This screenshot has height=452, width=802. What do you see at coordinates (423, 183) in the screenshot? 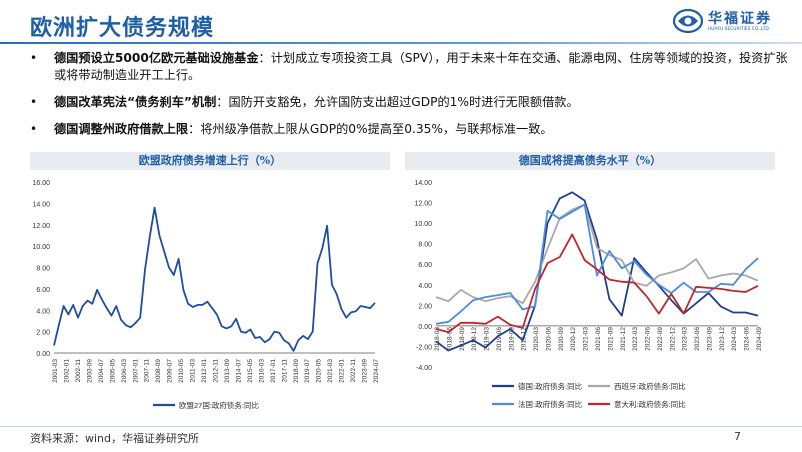
I see `y-tick-label: 14.00` at bounding box center [423, 183].